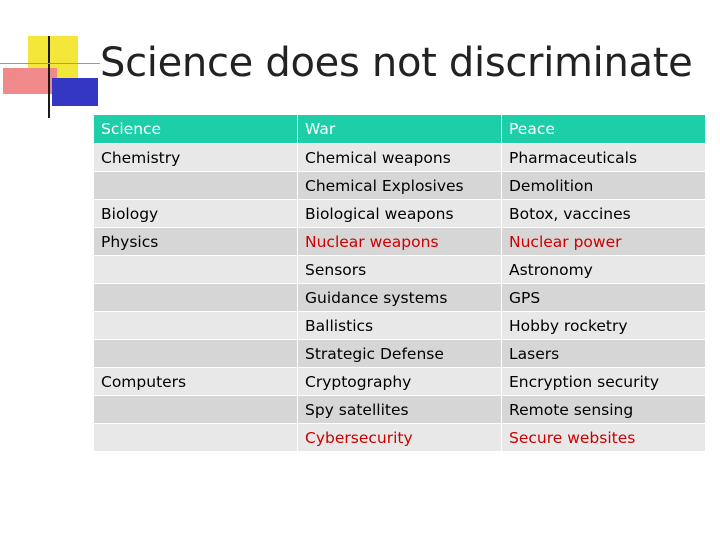 Image resolution: width=720 pixels, height=540 pixels. Describe the element at coordinates (75, 92) in the screenshot. I see `decorative-blue-square` at that location.